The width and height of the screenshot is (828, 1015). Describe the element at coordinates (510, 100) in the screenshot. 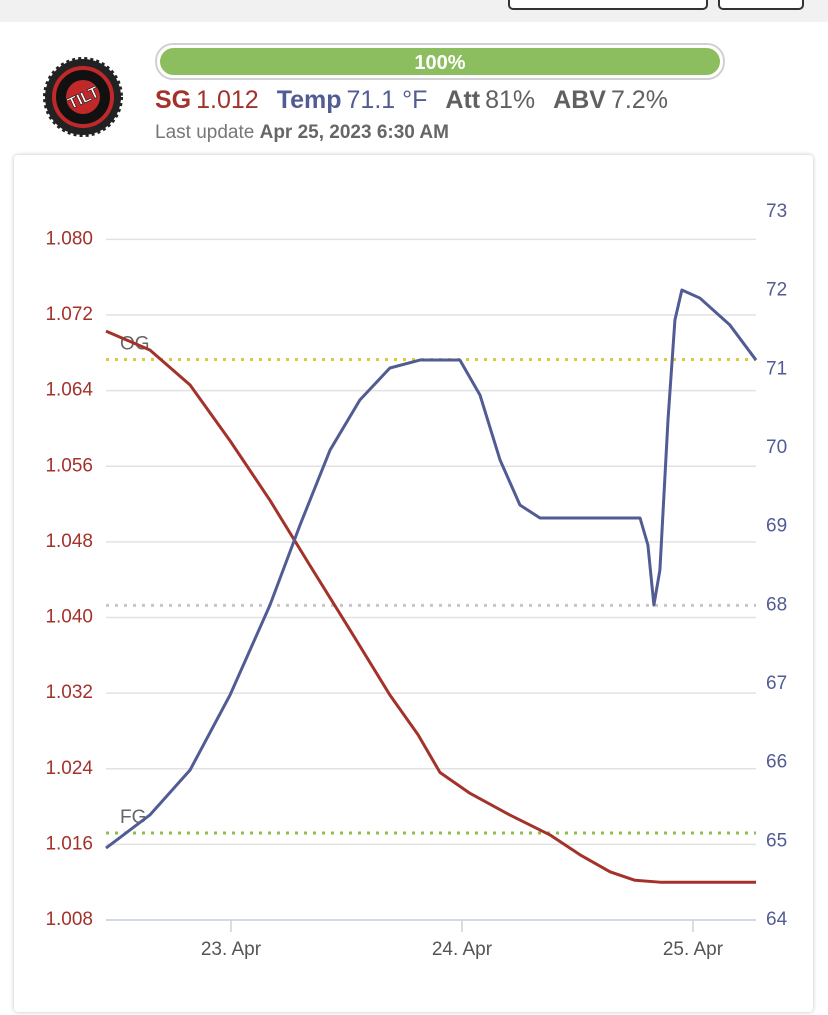

I see `stat-value: 81%` at that location.